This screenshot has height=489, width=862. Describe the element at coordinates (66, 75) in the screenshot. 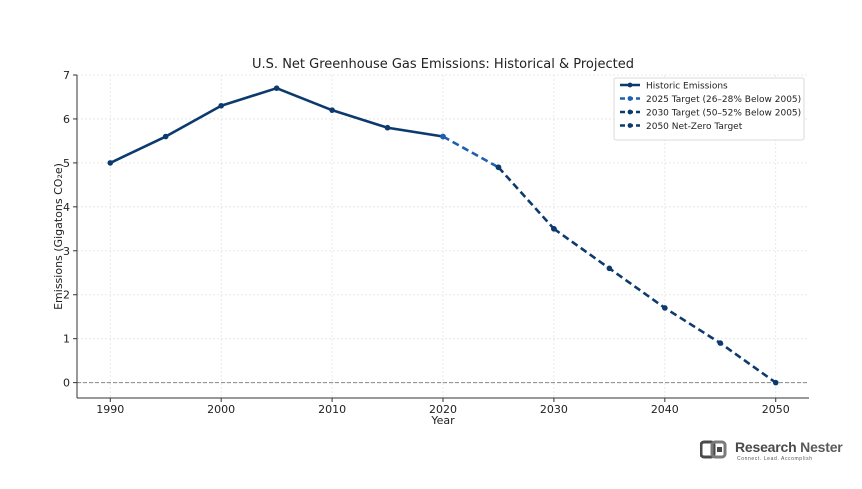

I see `y-tick-label: 7` at that location.